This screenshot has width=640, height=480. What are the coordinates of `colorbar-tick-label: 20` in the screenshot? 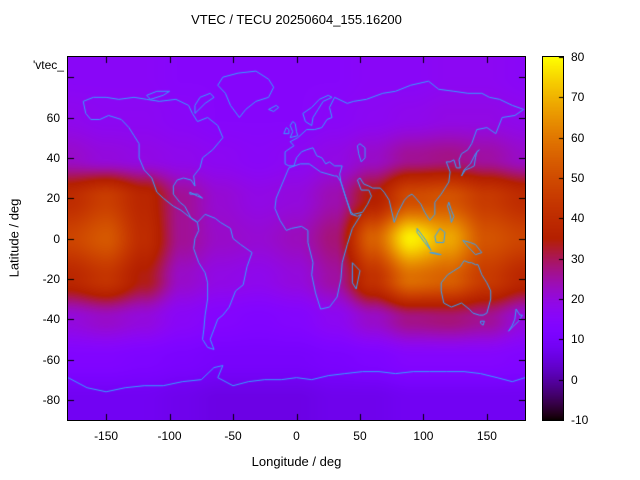 It's located at (578, 299).